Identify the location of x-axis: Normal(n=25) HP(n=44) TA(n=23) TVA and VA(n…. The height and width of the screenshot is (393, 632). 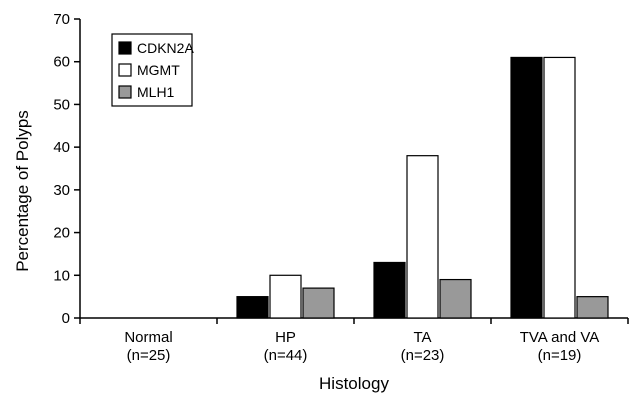
(354, 340).